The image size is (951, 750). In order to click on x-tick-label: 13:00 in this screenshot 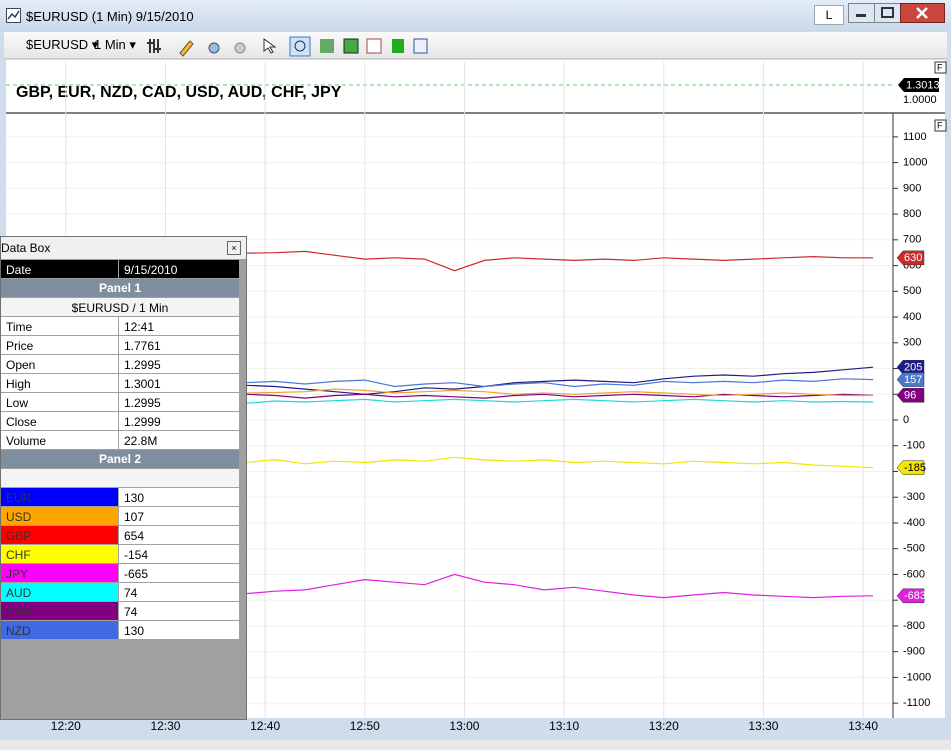, I will do `click(464, 726)`.